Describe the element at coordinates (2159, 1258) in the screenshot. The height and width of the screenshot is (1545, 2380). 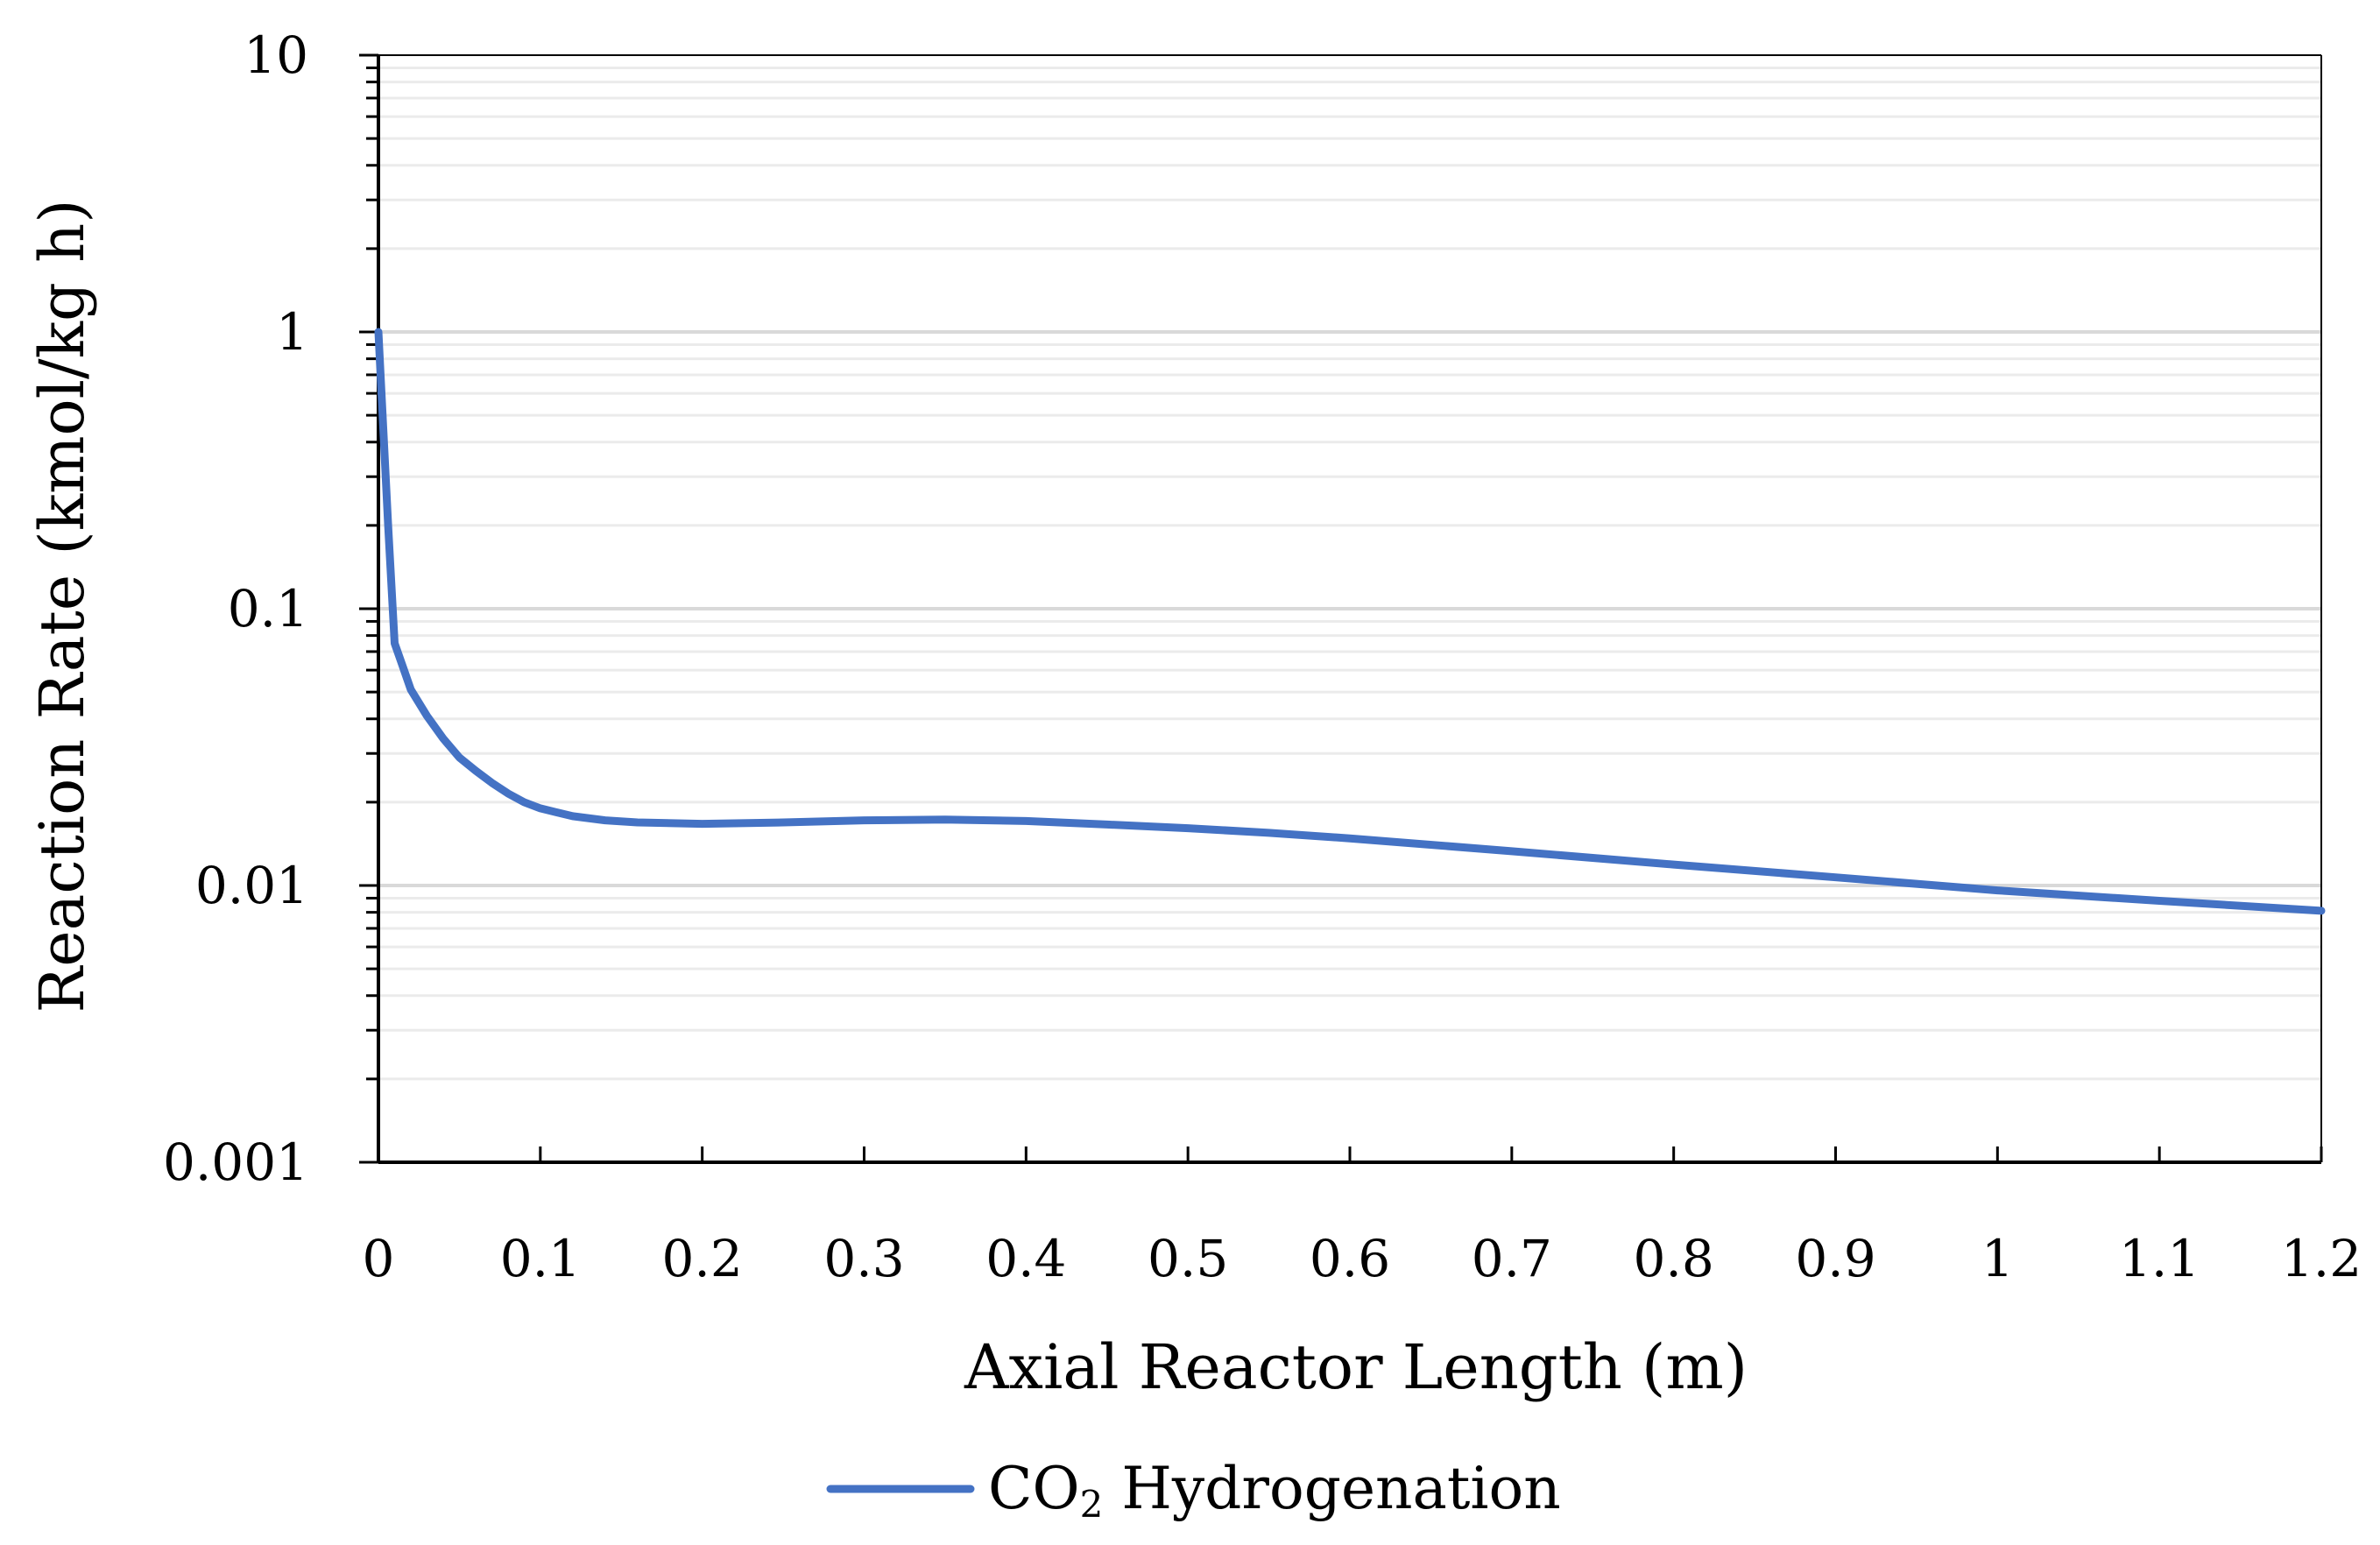
I see `x-tick-label: 1.1` at that location.